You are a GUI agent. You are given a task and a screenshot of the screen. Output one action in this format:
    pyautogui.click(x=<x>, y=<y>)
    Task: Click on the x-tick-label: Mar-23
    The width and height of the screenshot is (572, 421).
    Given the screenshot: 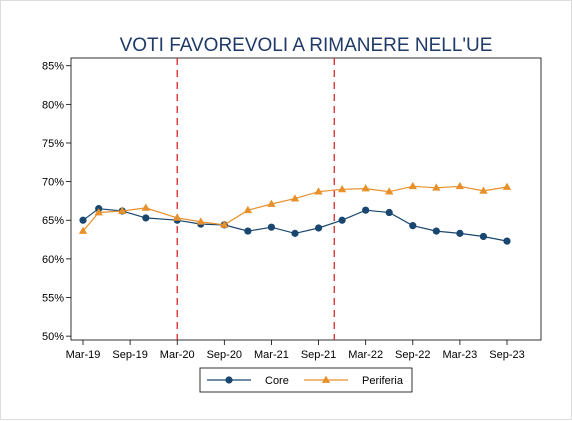 What is the action you would take?
    pyautogui.click(x=459, y=355)
    